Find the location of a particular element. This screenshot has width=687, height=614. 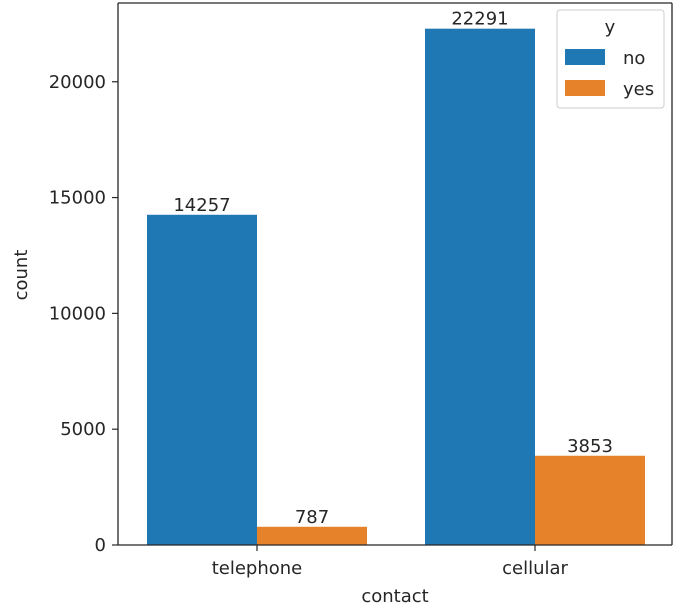

y-tick-label: 20000 is located at coordinates (77, 82).